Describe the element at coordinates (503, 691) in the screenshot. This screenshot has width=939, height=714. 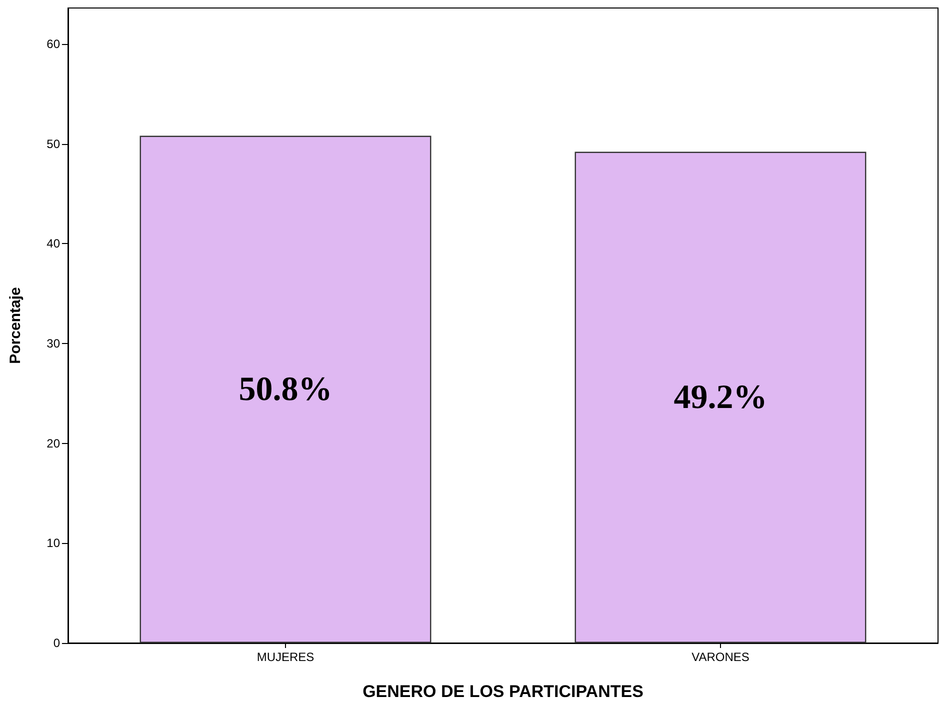
I see `x-axis-title: GENERO DE LOS PARTICIPANTES` at that location.